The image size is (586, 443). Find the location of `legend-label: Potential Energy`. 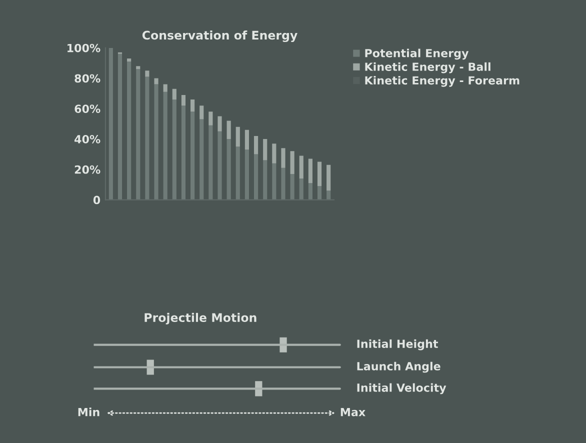

legend-label: Potential Energy is located at coordinates (417, 54).